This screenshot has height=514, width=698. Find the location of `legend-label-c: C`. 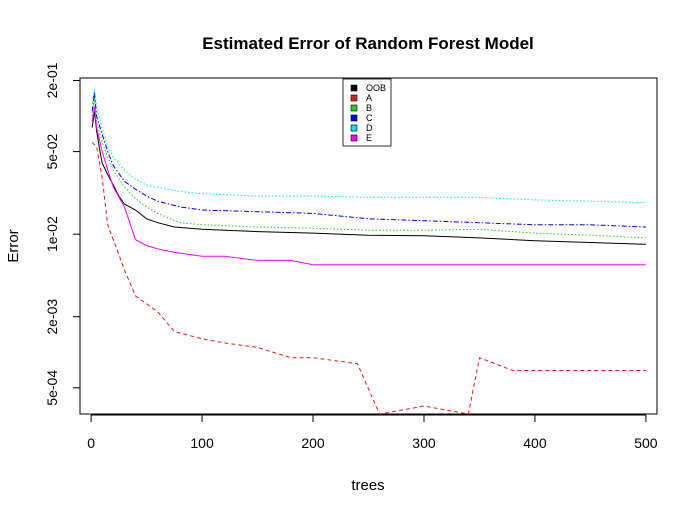

legend-label-c: C is located at coordinates (369, 118).